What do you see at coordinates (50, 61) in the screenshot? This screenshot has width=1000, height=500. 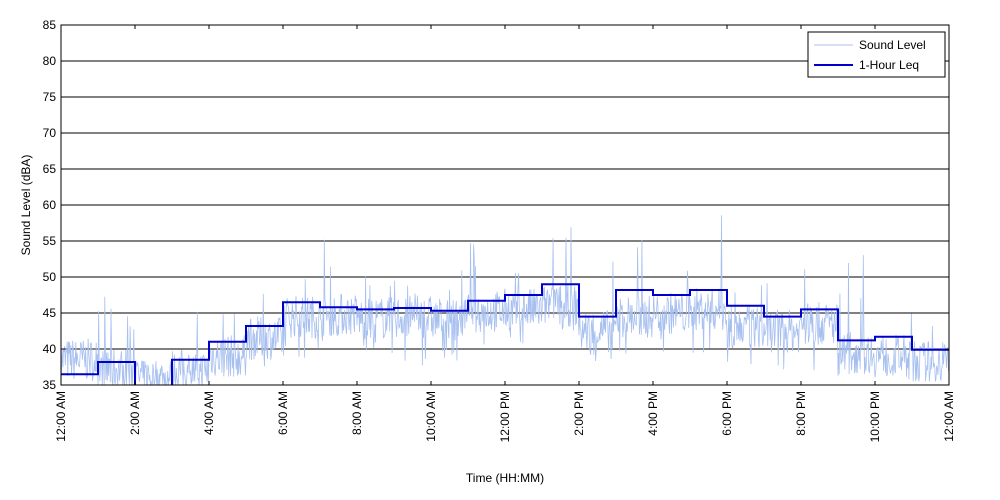 I see `y-tick-label: 80` at bounding box center [50, 61].